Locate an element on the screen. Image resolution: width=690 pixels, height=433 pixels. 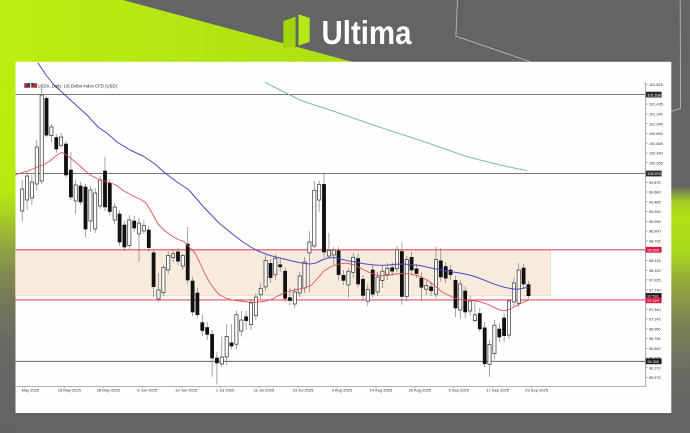
svg-text: 97.591 is located at coordinates (653, 297).